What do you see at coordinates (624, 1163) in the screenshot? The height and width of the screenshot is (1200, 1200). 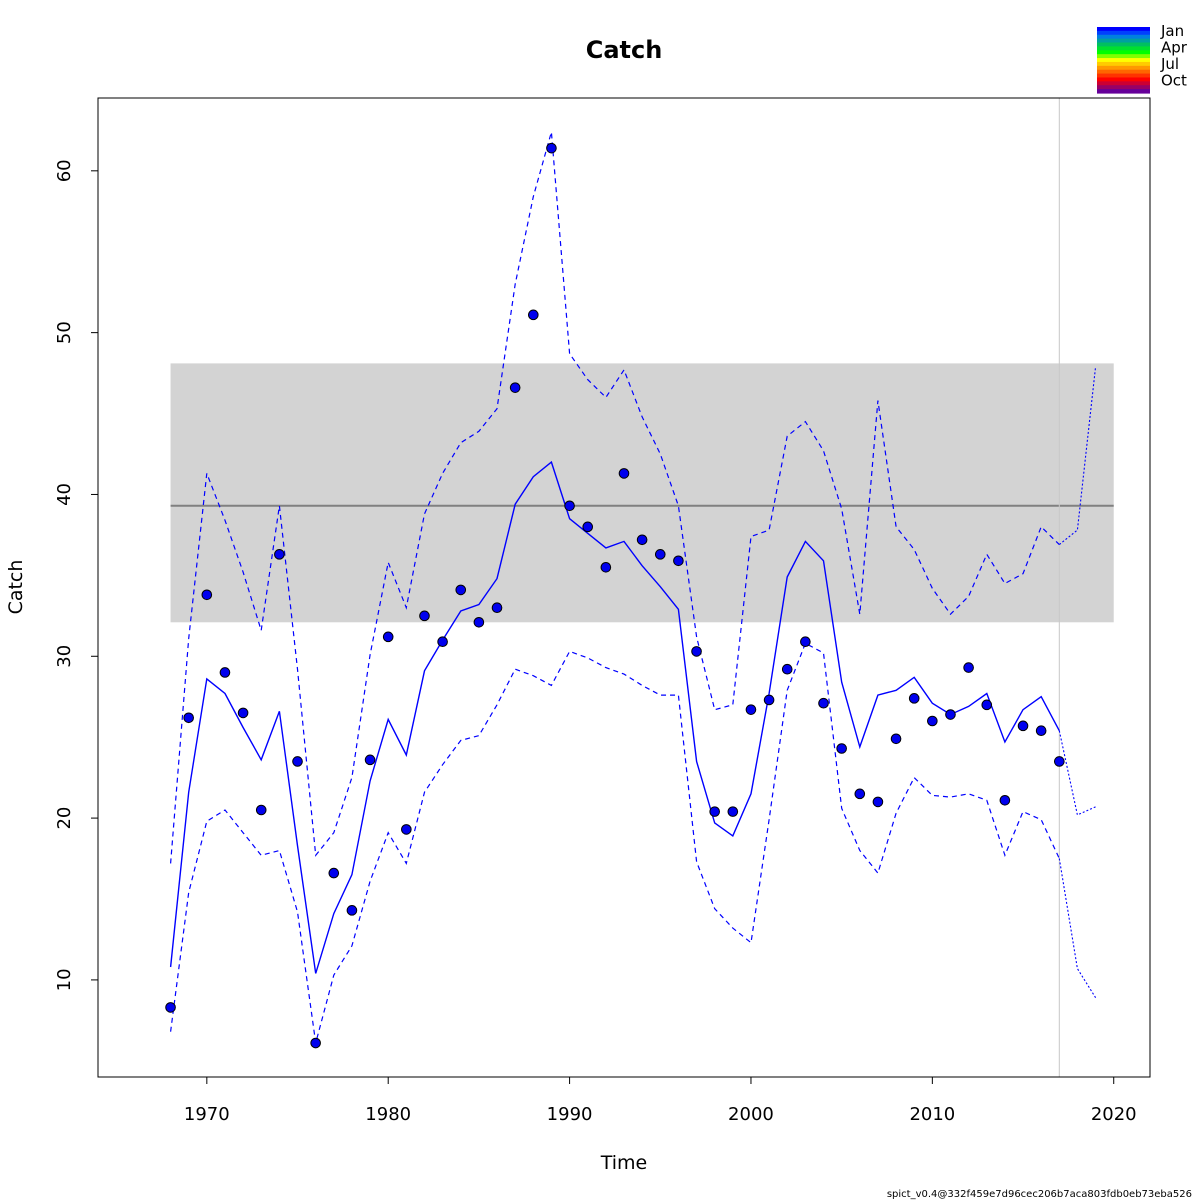 I see `x-axis-label: Time` at bounding box center [624, 1163].